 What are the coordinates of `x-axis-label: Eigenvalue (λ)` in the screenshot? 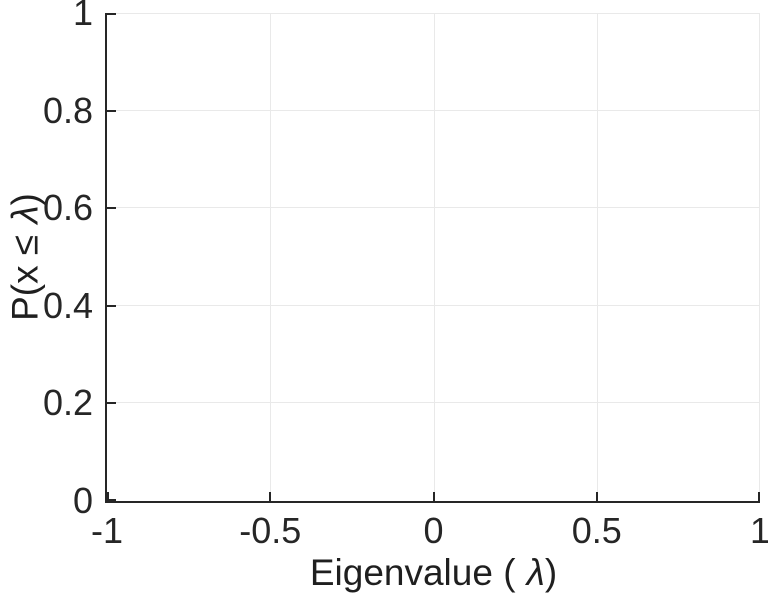 It's located at (433, 573).